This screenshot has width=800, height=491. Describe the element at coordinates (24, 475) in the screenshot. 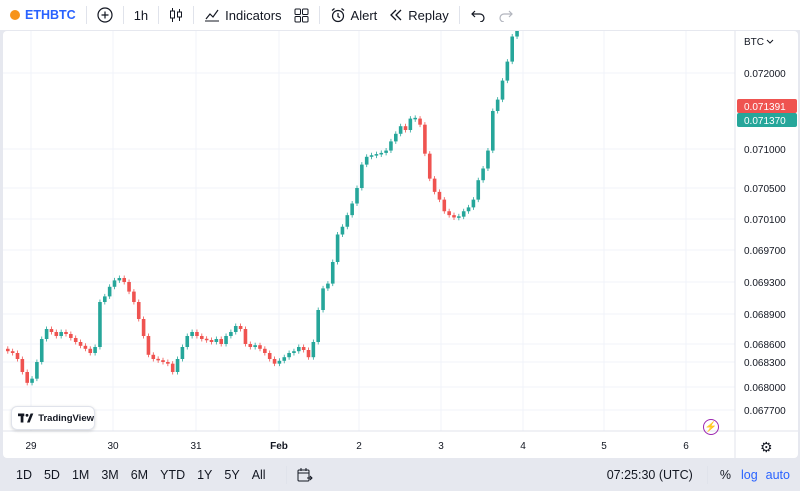

I see `range-button-1d: 1D` at that location.